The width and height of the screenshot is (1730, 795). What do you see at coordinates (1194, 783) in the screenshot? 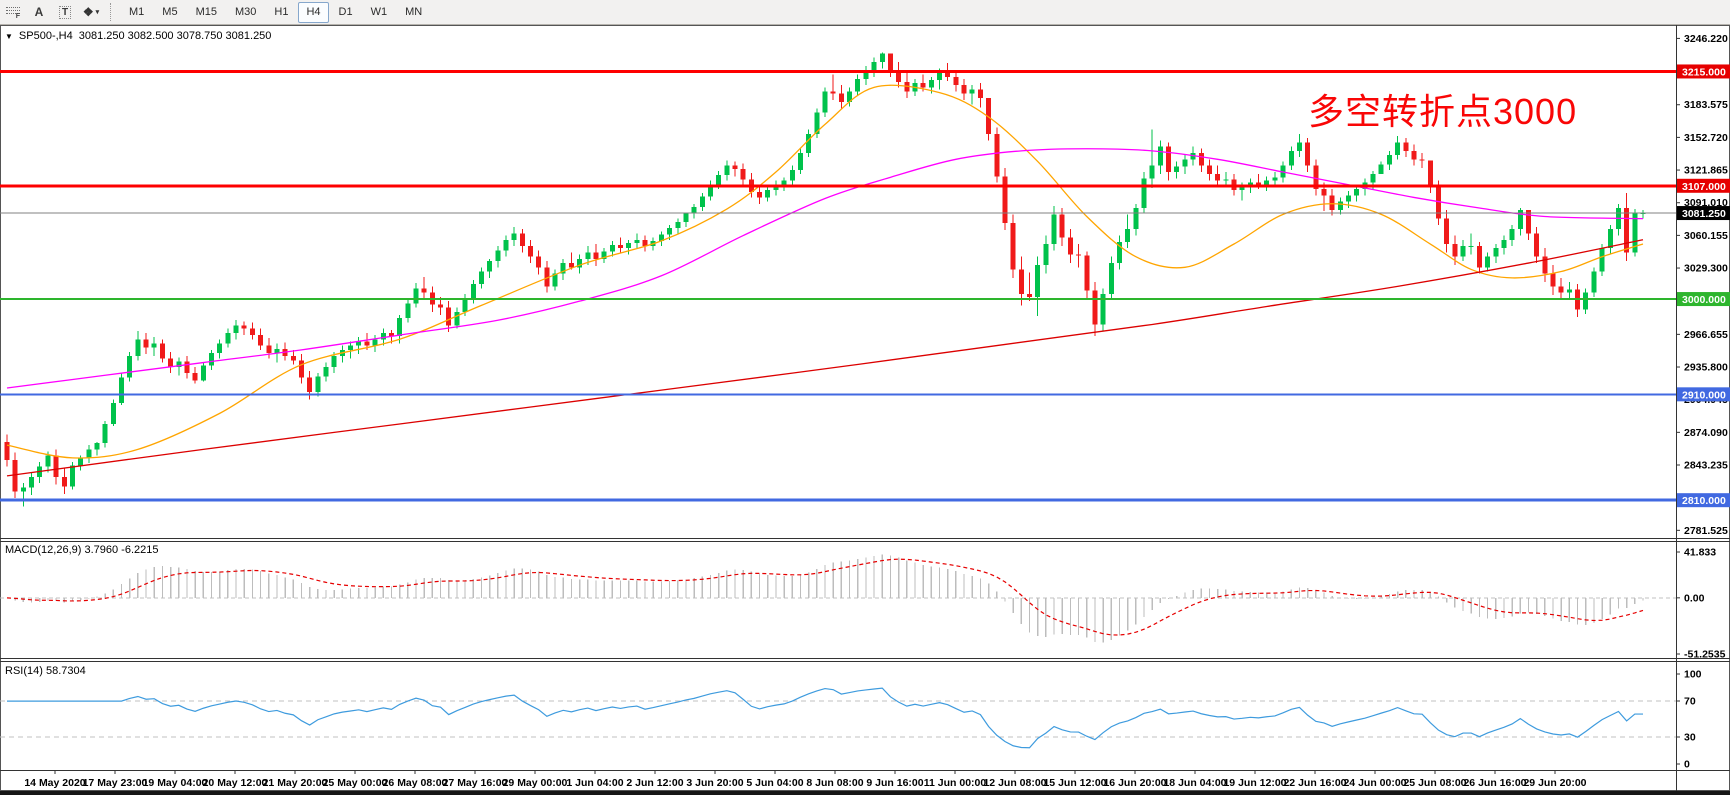
I see `time-tick-label: 18 Jun 04:00` at bounding box center [1194, 783].